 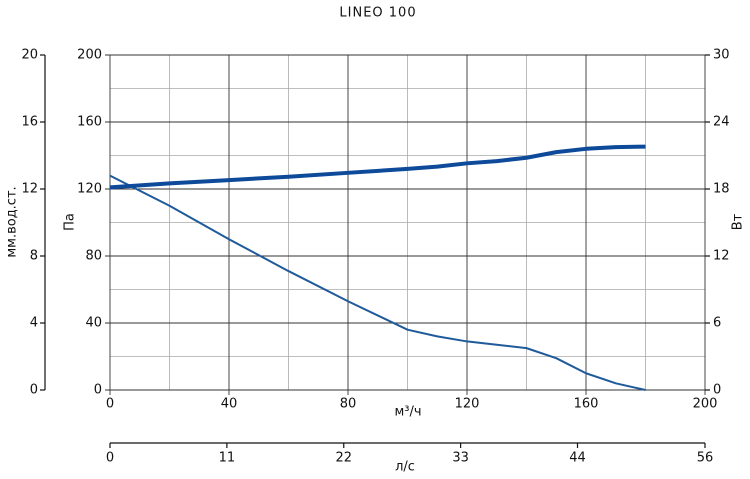 I want to click on x2-tick-label: 0, so click(x=110, y=458).